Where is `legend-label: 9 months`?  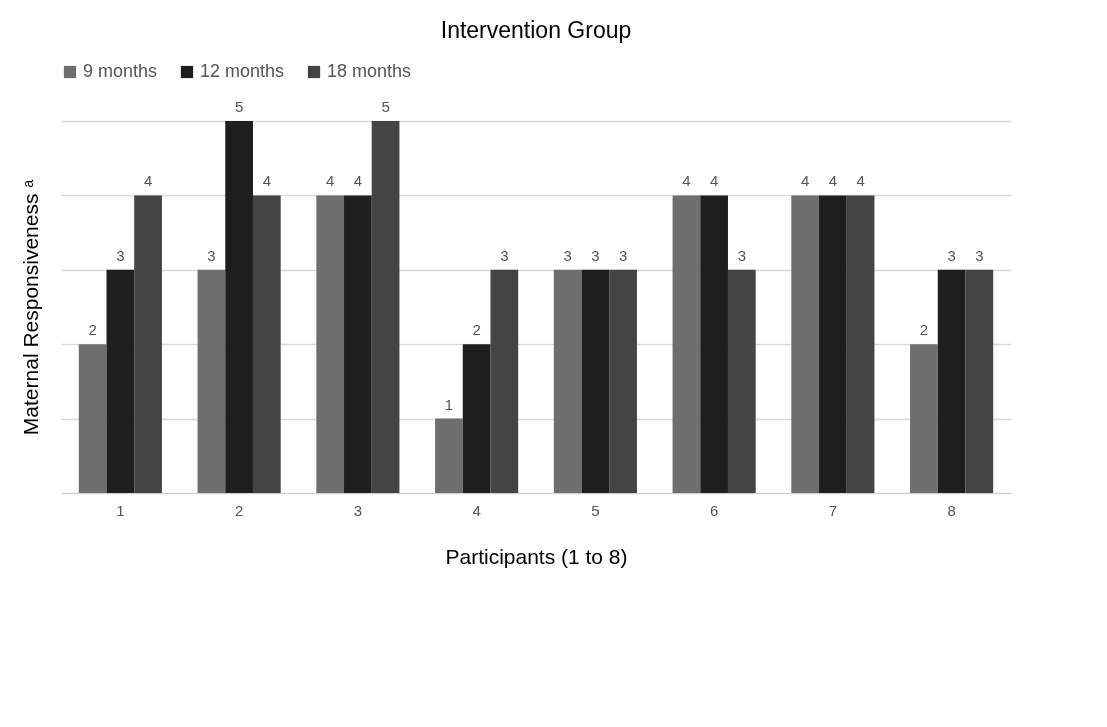
legend-label: 9 months is located at coordinates (120, 71).